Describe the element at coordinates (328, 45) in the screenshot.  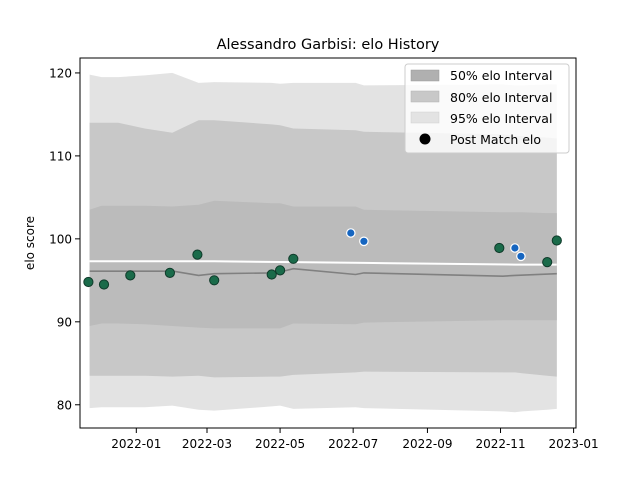
I see `chart-title: Alessandro Garbisi: elo History` at that location.